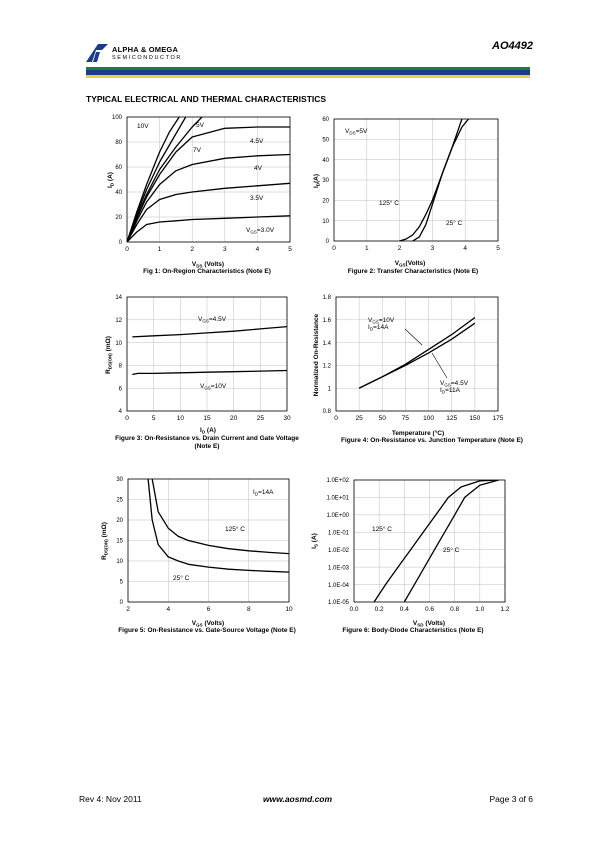  I want to click on chart-3-plot, so click(207, 354).